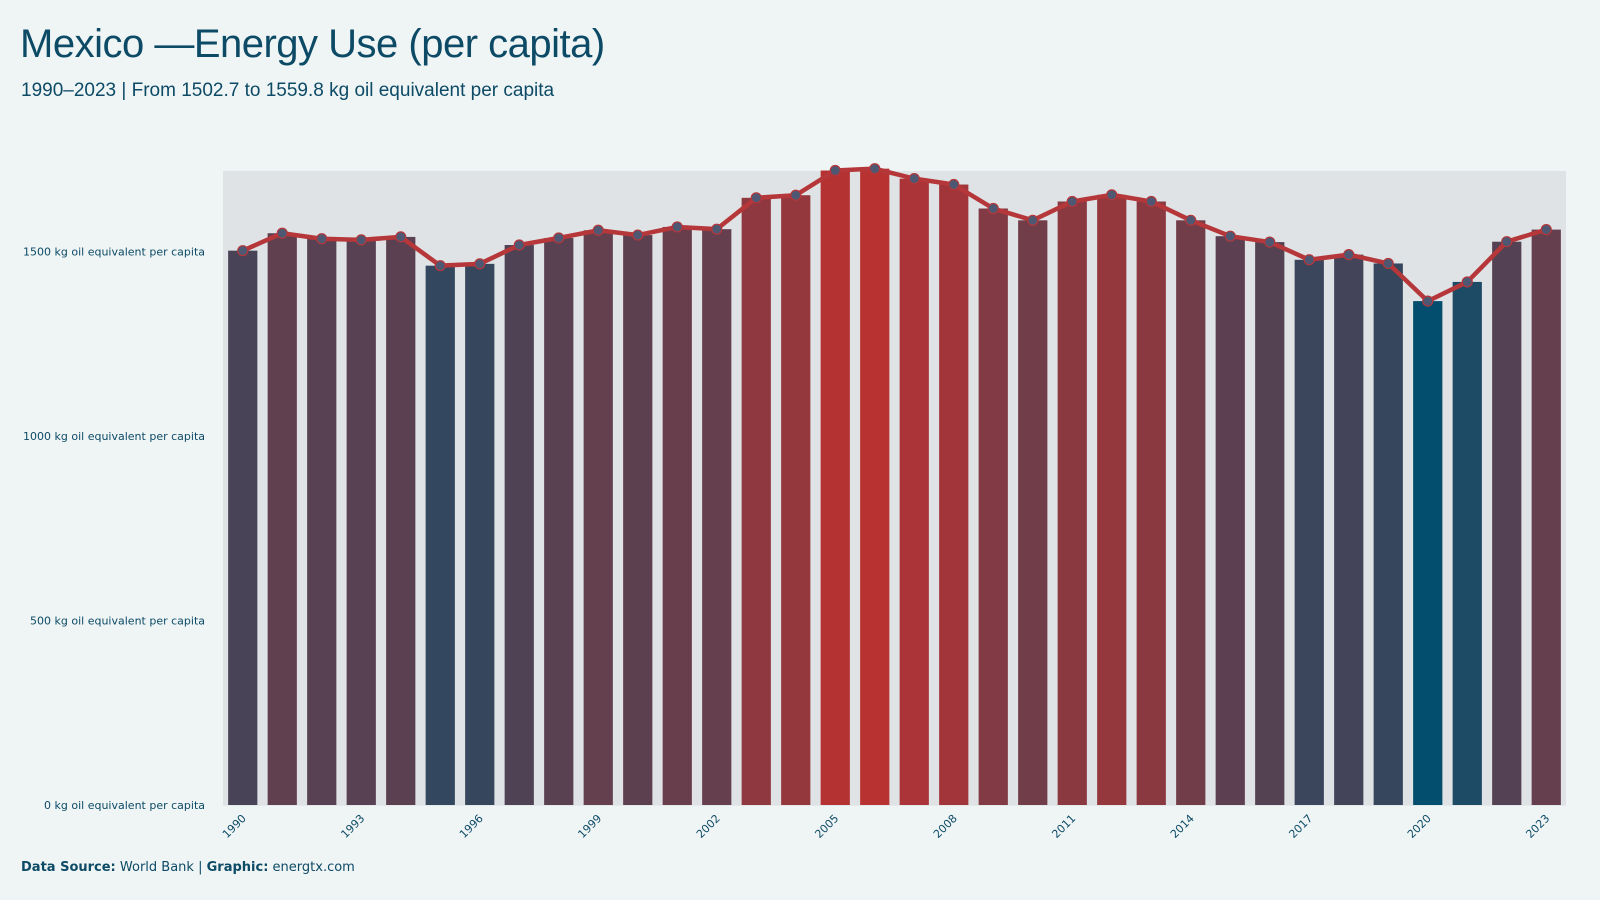  What do you see at coordinates (914, 179) in the screenshot?
I see `point-2007` at bounding box center [914, 179].